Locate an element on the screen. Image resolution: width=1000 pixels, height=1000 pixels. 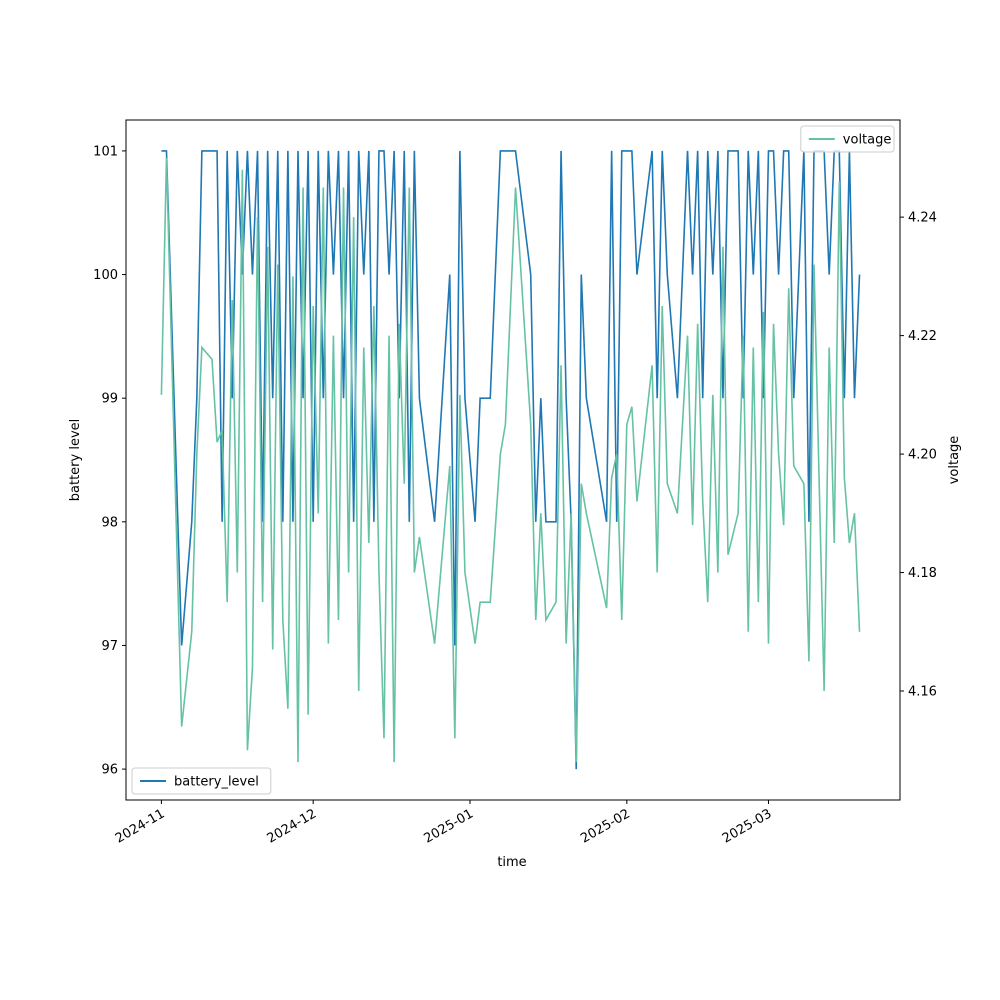
x-tick-label: 2025-03 is located at coordinates (747, 826).